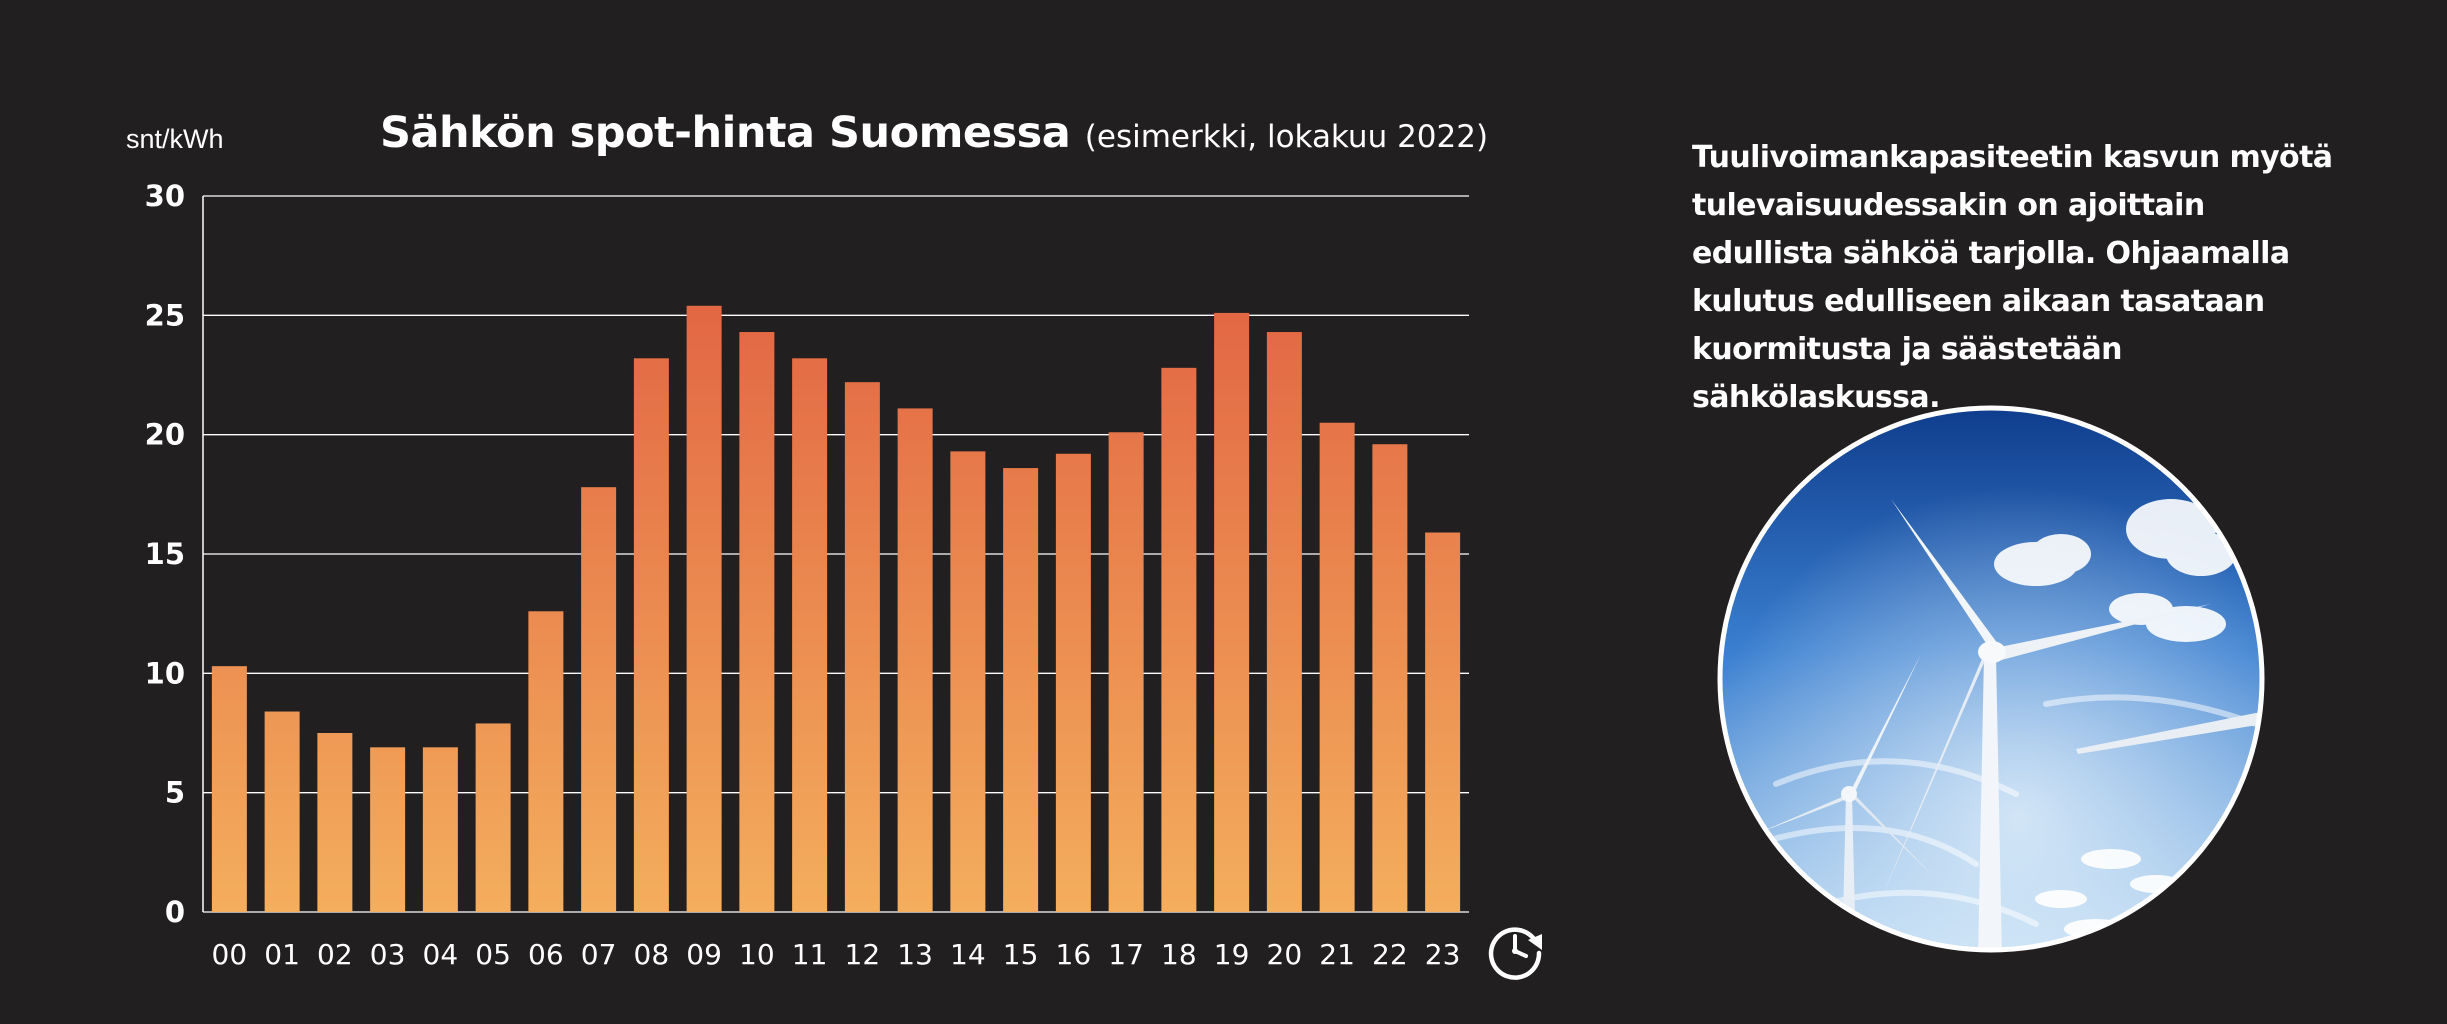 The height and width of the screenshot is (1024, 2447). Describe the element at coordinates (1232, 954) in the screenshot. I see `x-tick-label: 19` at that location.